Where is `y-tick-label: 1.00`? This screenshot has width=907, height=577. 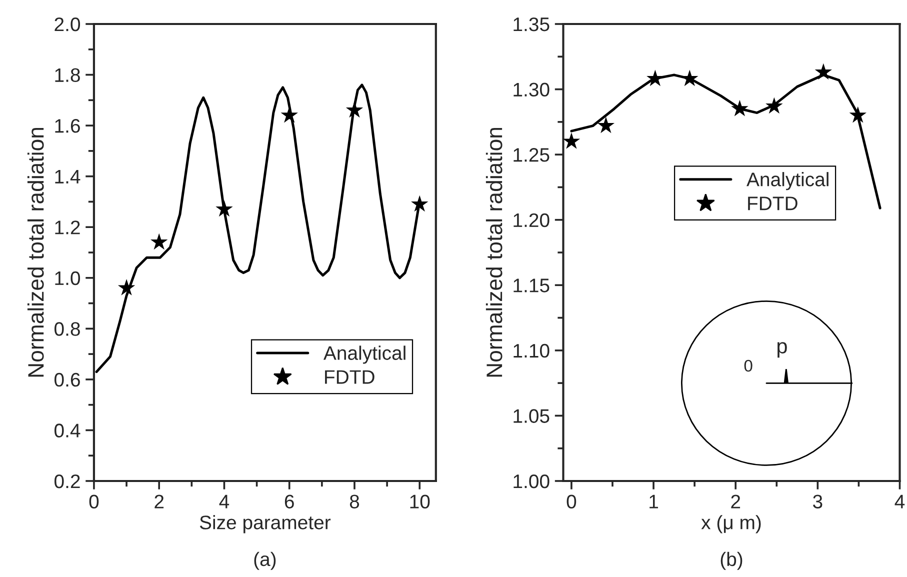
y-tick-label: 1.00 is located at coordinates (532, 481).